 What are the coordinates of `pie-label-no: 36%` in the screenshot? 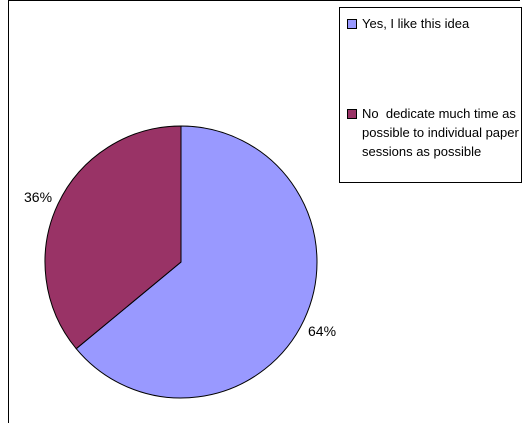 It's located at (38, 197).